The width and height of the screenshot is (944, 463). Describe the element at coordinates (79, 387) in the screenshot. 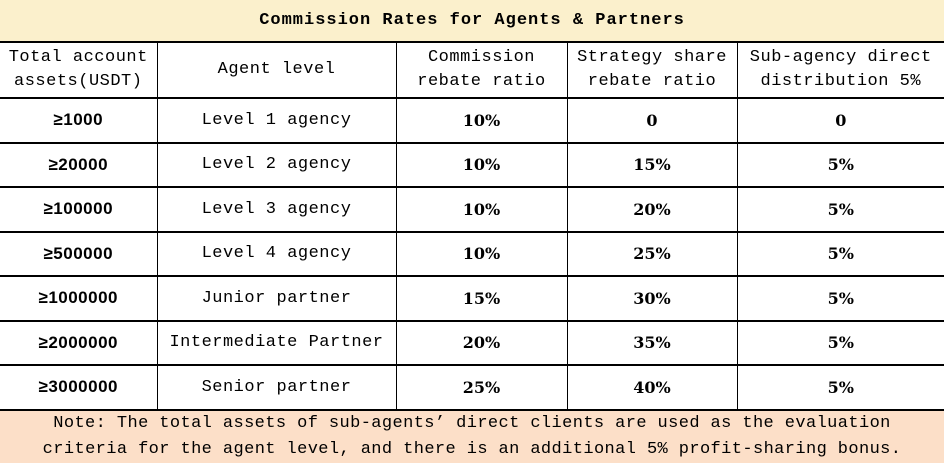

I see `cell-assets: ≥3000000` at that location.